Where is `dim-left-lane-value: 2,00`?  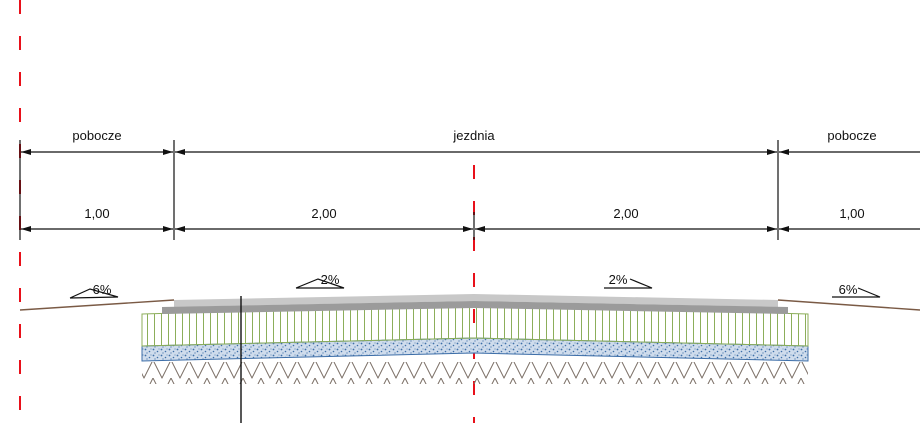
dim-left-lane-value: 2,00 is located at coordinates (323, 213).